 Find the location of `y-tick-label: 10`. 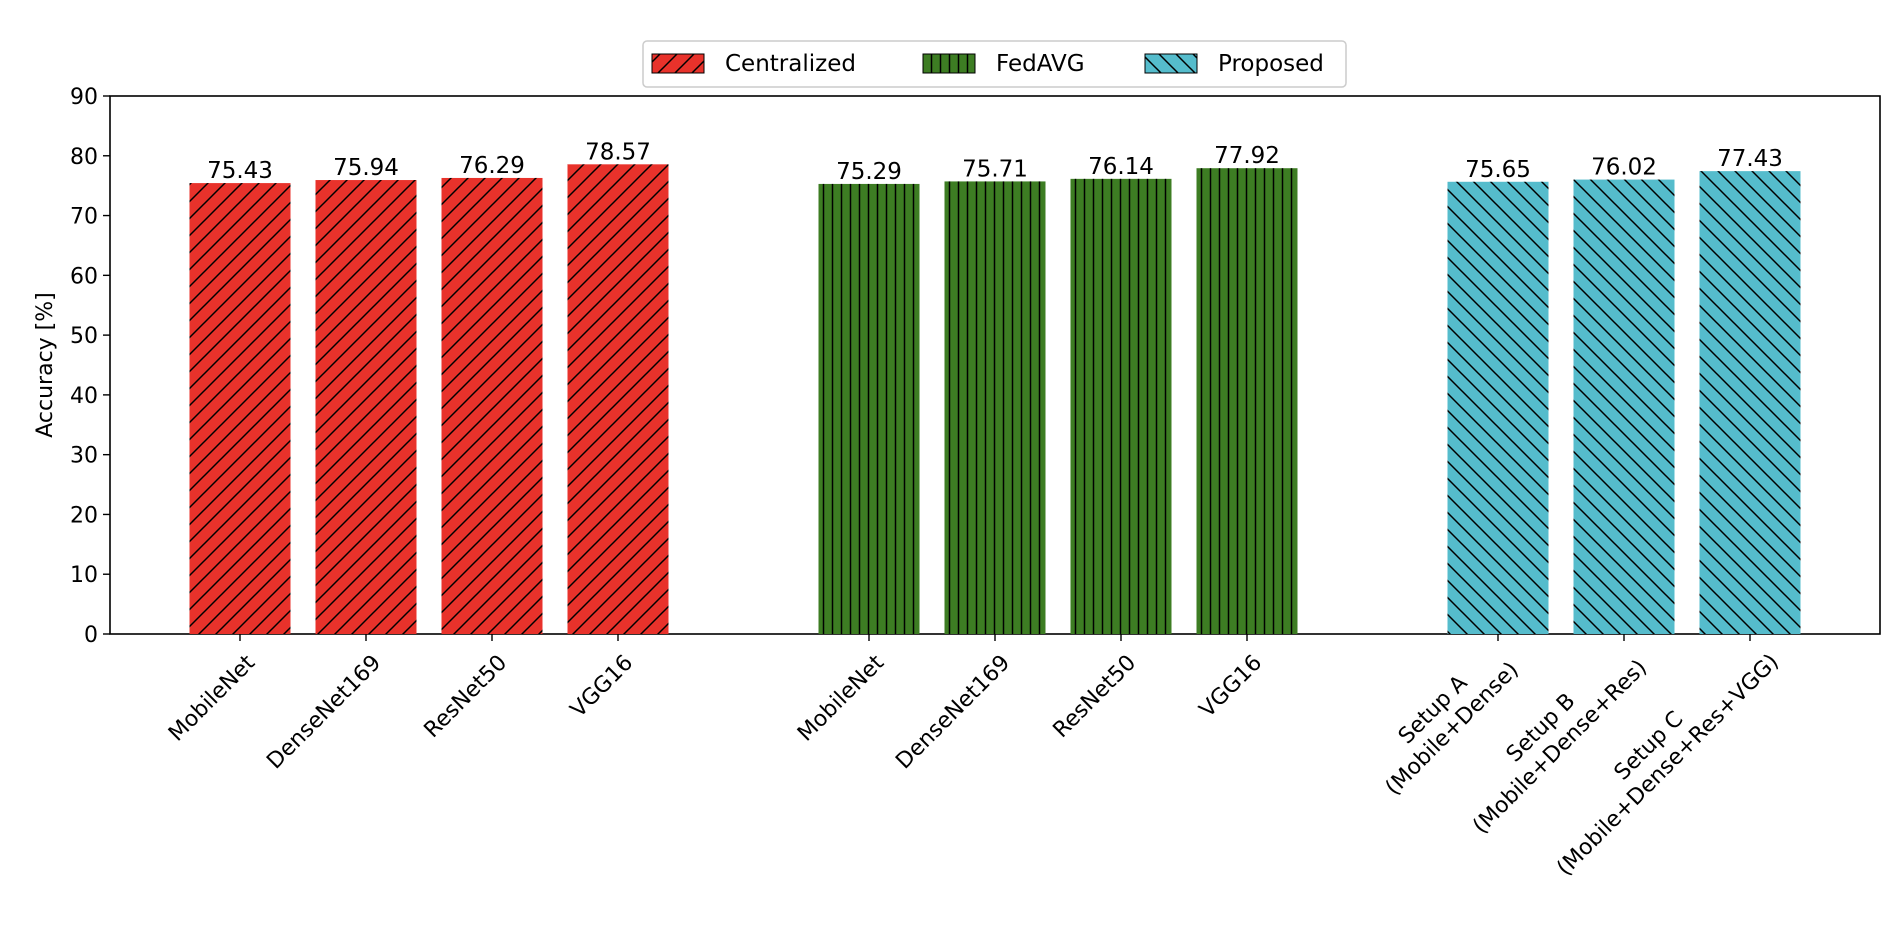

y-tick-label: 10 is located at coordinates (84, 575).